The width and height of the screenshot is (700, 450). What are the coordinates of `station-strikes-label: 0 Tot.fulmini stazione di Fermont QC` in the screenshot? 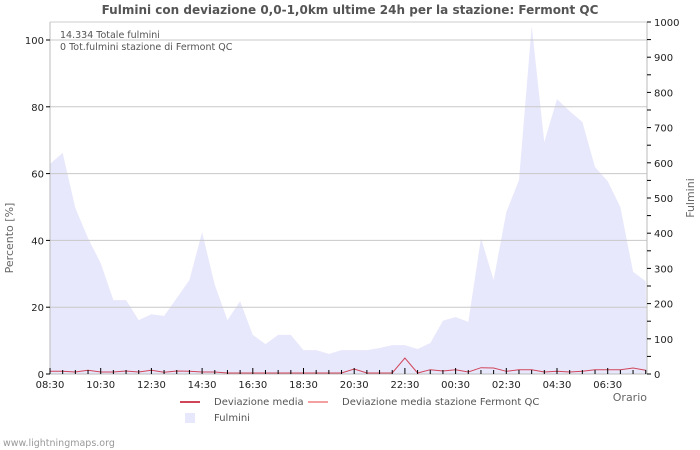 It's located at (146, 47).